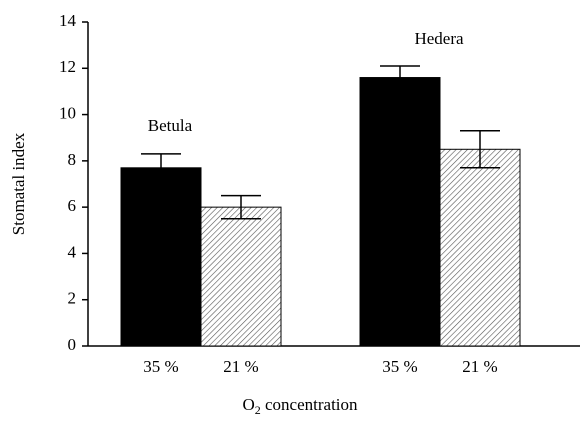  I want to click on y-tick-label: 8, so click(72, 159).